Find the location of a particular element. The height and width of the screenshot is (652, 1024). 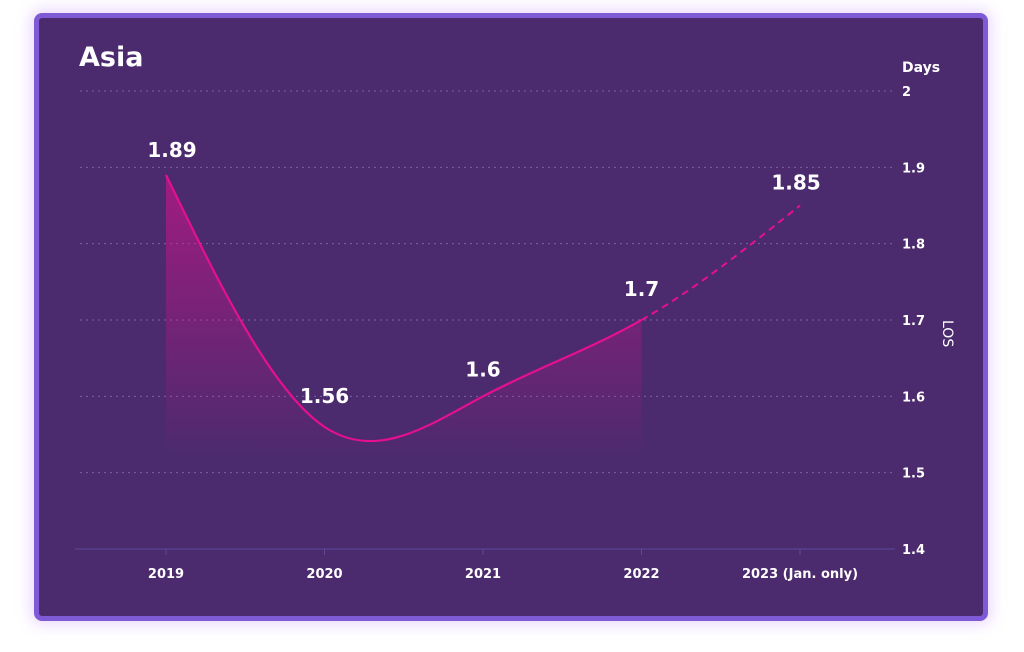

y-tick-label: 1.9 is located at coordinates (913, 168).